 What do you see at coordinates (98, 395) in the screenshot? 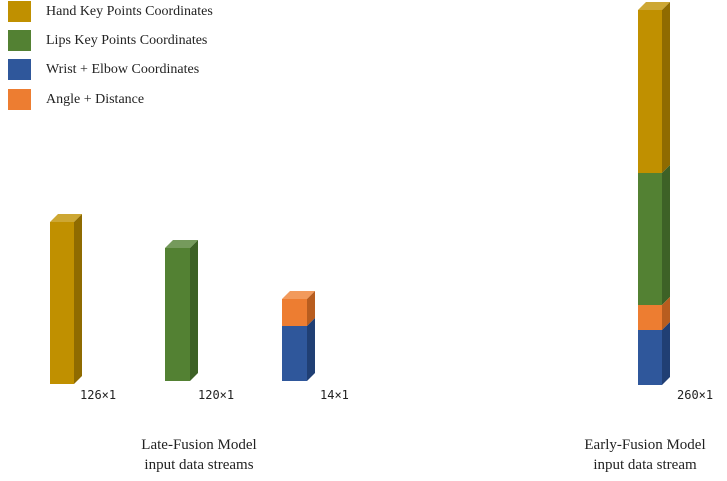
I see `hand-dim-label: 126×1` at bounding box center [98, 395].